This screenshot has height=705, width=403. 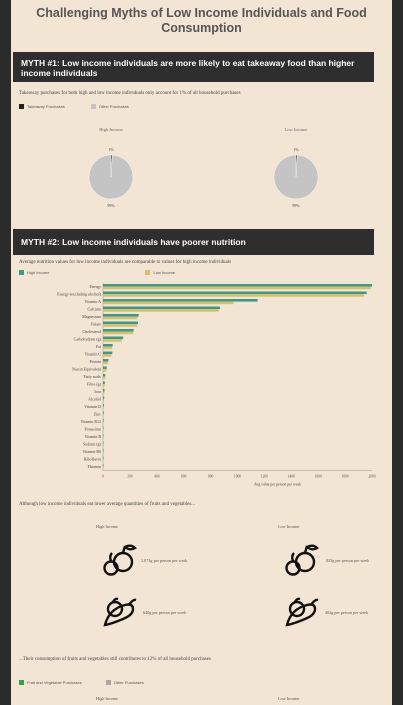 I want to click on x-tick-label: 600, so click(x=184, y=477).